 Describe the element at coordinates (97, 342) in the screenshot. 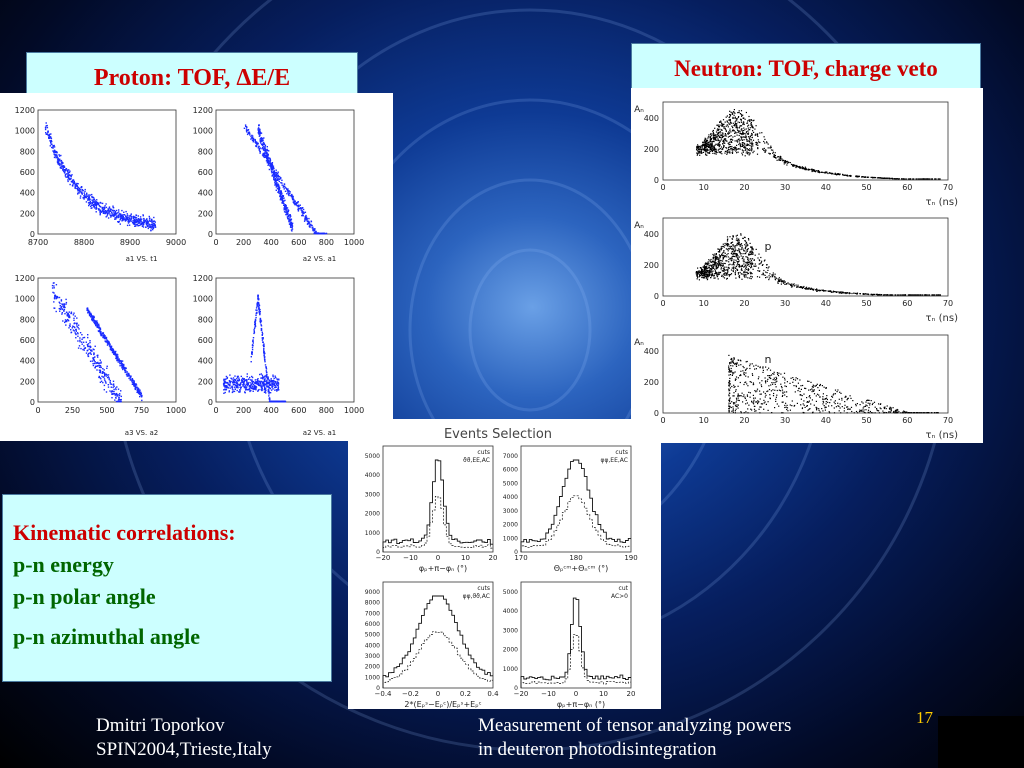

I see `scatter-points` at that location.